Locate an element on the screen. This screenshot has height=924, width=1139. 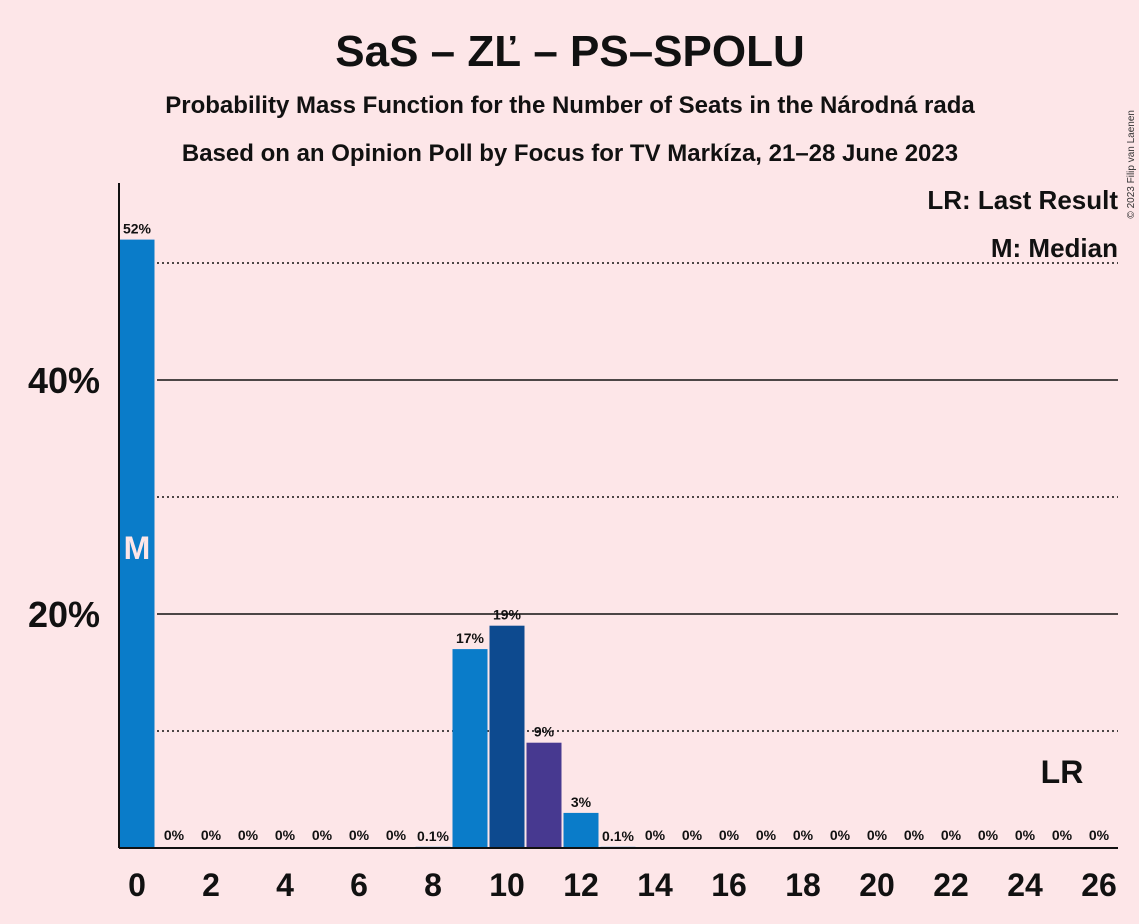
x-tick-label: 2 is located at coordinates (211, 885).